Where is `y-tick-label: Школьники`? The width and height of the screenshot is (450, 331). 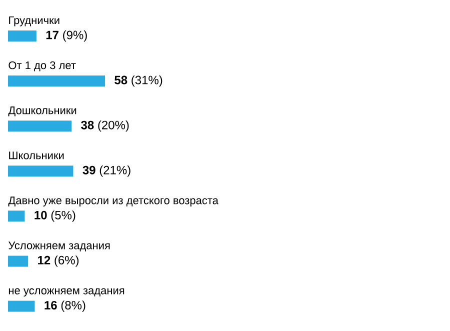 y-tick-label: Школьники is located at coordinates (36, 156).